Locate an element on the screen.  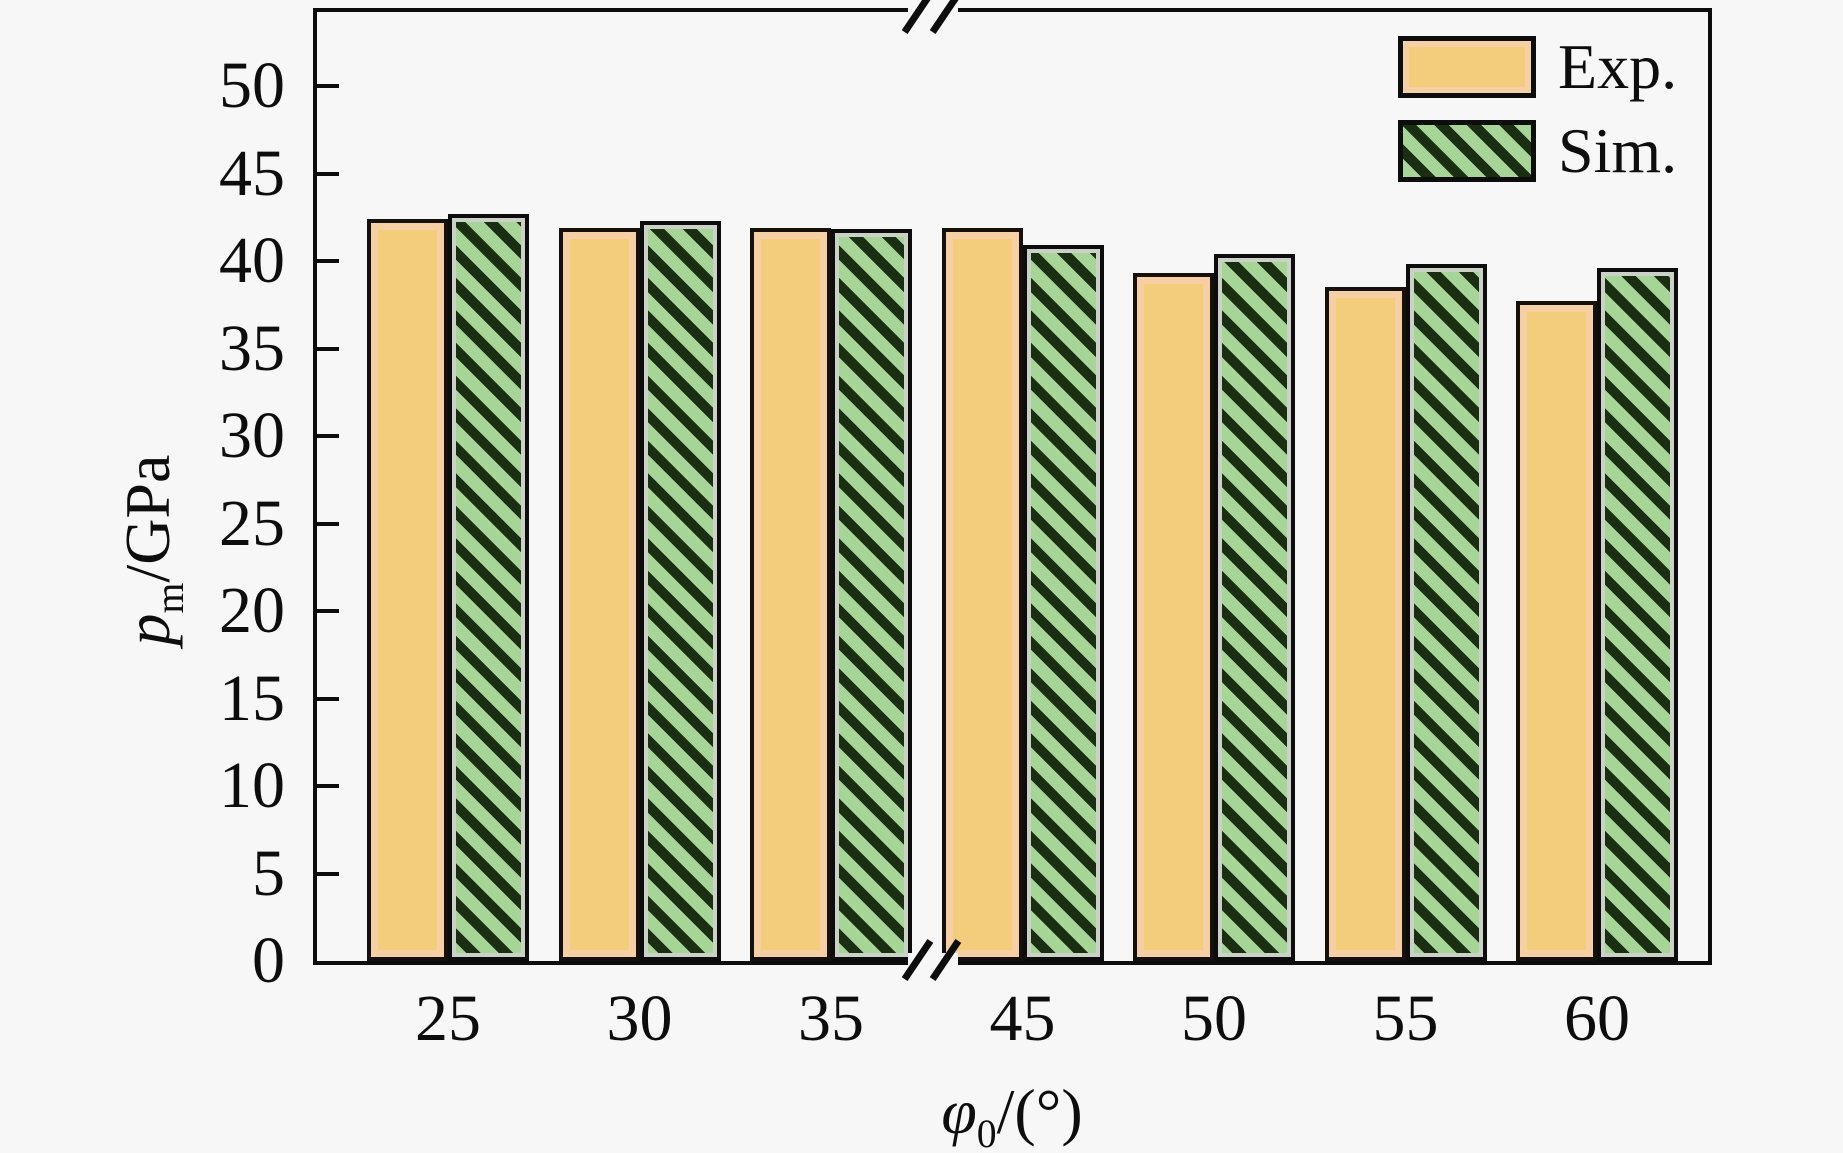
y-tick-label-50: 50 is located at coordinates (252, 85).